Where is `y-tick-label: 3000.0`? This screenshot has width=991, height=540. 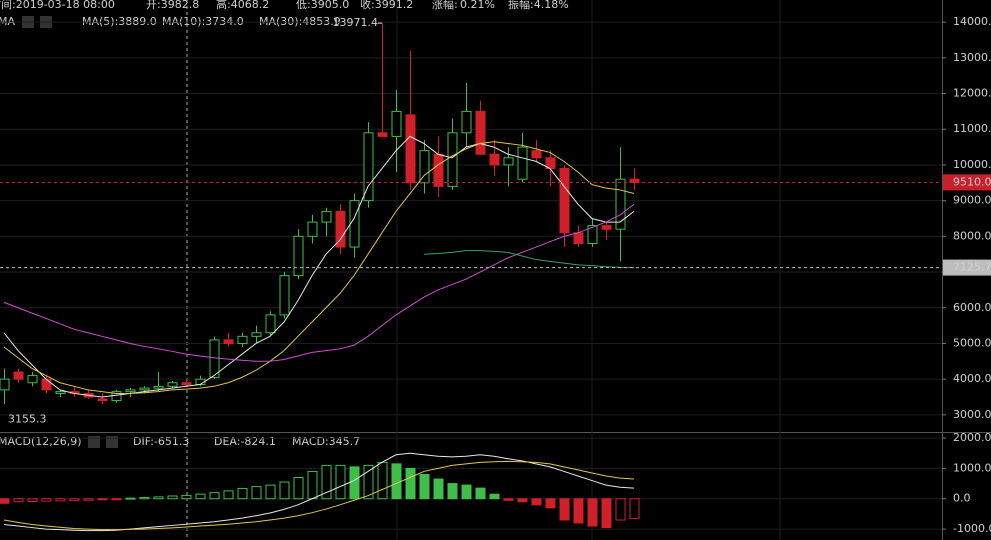
y-tick-label: 3000.0 is located at coordinates (972, 414).